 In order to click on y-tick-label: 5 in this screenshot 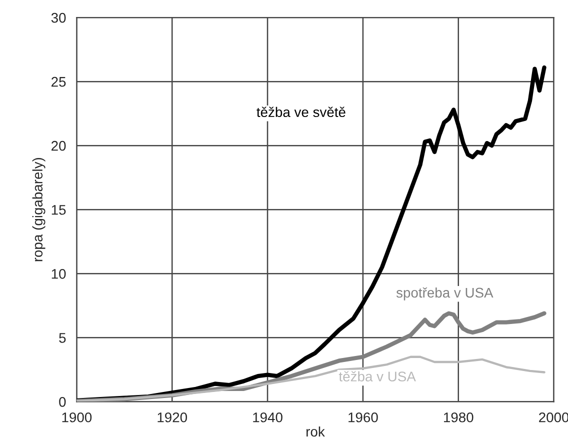, I will do `click(62, 338)`.